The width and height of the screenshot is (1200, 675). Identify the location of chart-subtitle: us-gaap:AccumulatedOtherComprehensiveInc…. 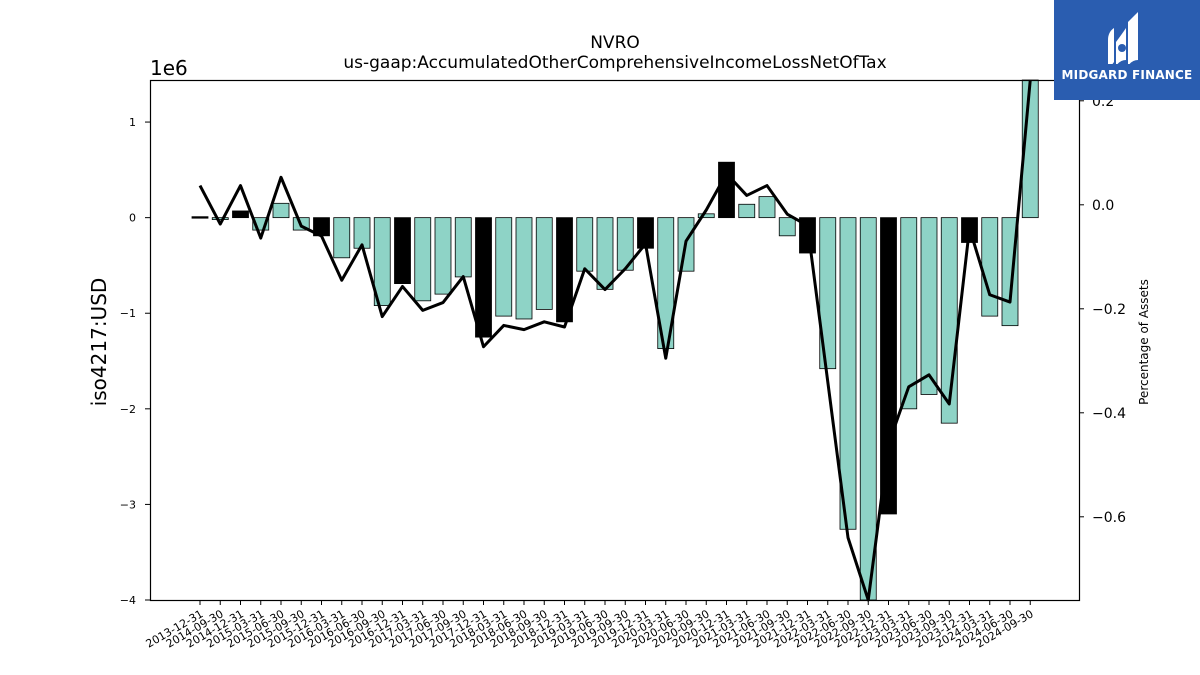
(614, 63).